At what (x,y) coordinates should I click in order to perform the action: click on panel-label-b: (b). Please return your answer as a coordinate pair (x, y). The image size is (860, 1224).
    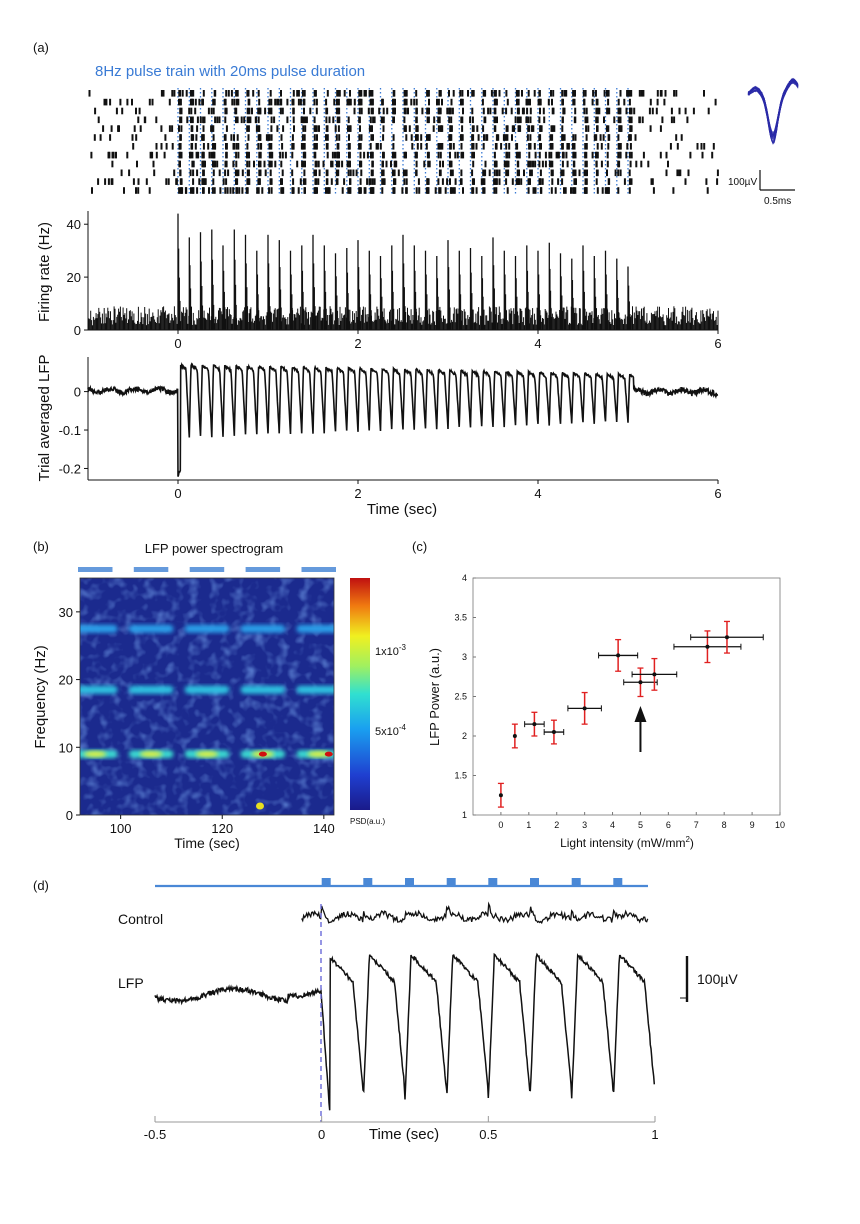
    Looking at the image, I should click on (41, 546).